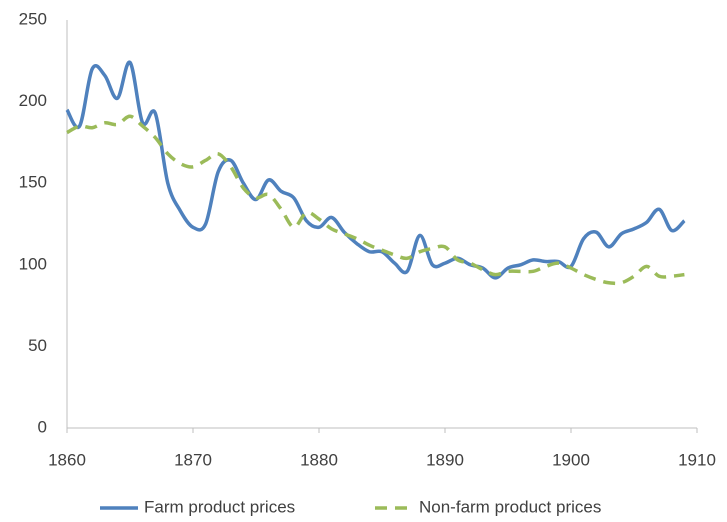 The width and height of the screenshot is (727, 522). I want to click on y-tick-label: 250, so click(33, 18).